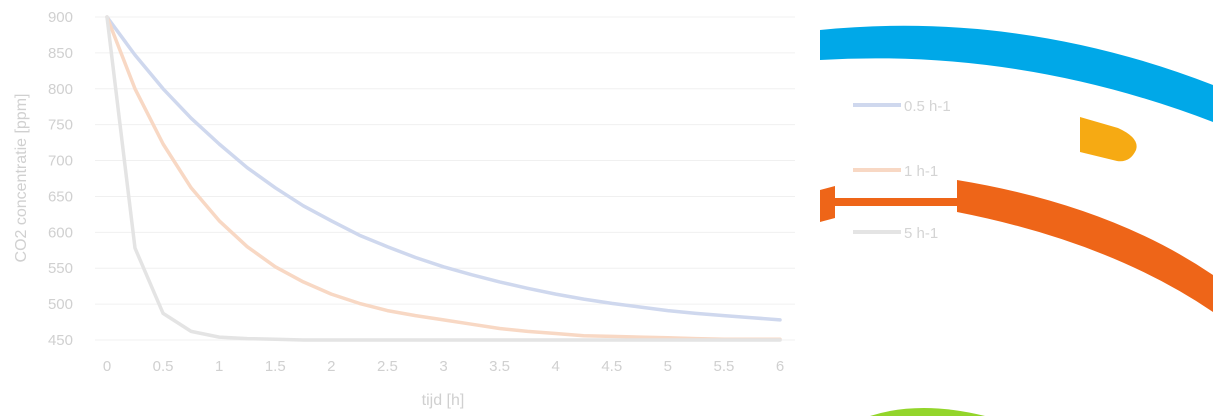  I want to click on x-axis-ticks: 0 0.5 1 1.5 2 2.5 3 3.5 4 4.5 5 5.5 6, so click(443, 366).